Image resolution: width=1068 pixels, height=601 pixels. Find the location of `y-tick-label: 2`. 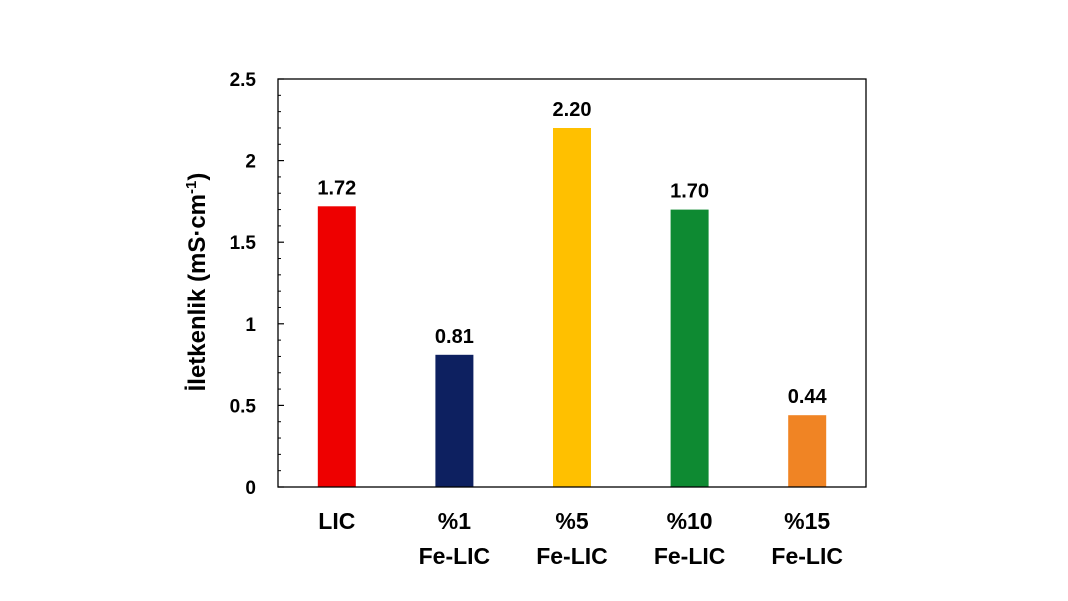

y-tick-label: 2 is located at coordinates (250, 162).